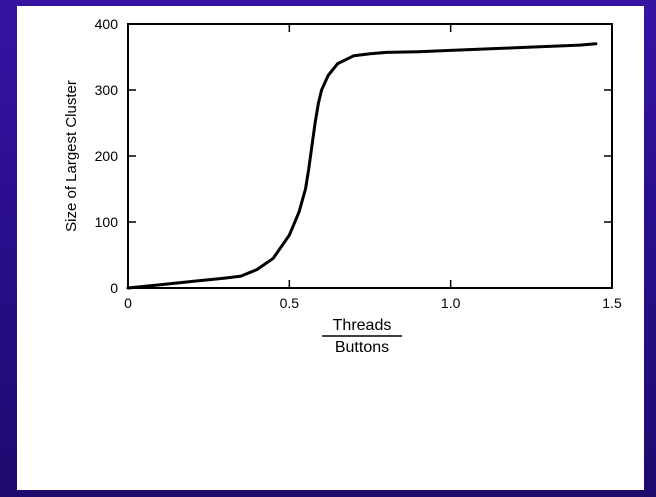 This screenshot has width=656, height=497. I want to click on y-tick-label: 200, so click(107, 156).